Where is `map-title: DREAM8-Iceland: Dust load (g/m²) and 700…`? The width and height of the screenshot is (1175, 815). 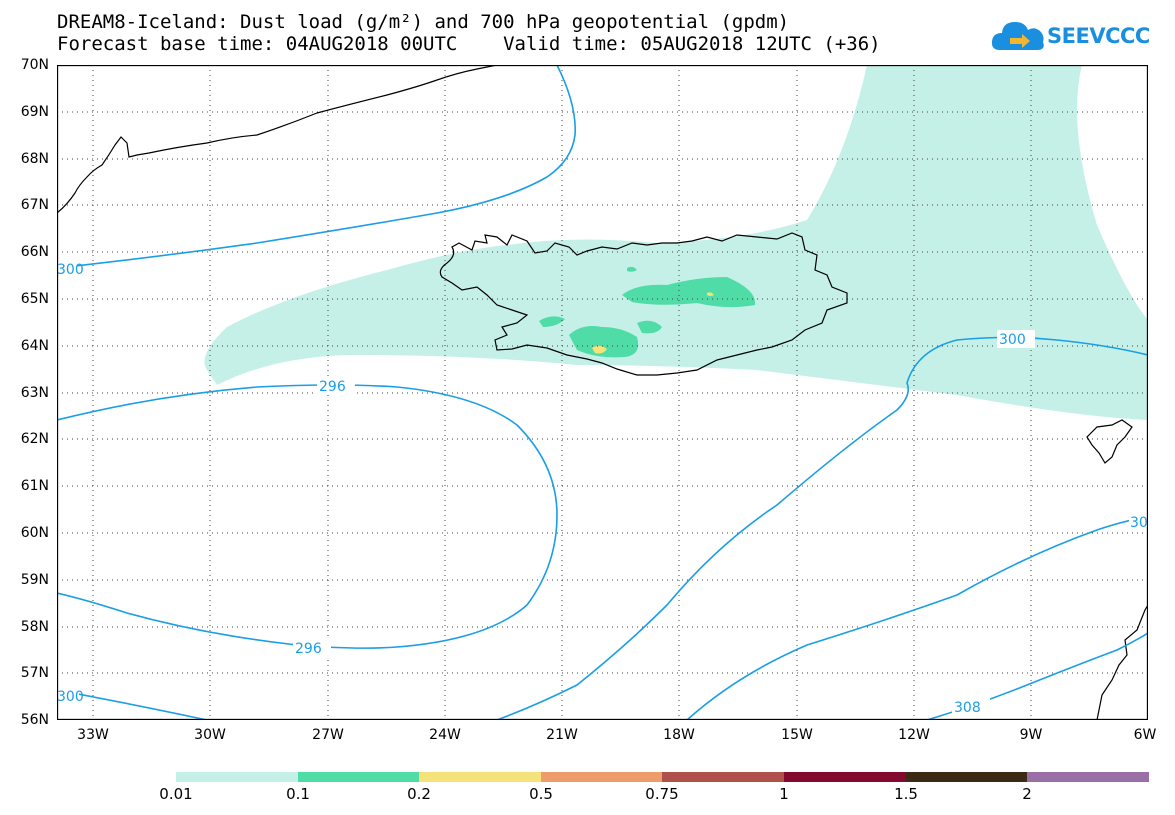 map-title: DREAM8-Iceland: Dust load (g/m²) and 700… is located at coordinates (423, 22).